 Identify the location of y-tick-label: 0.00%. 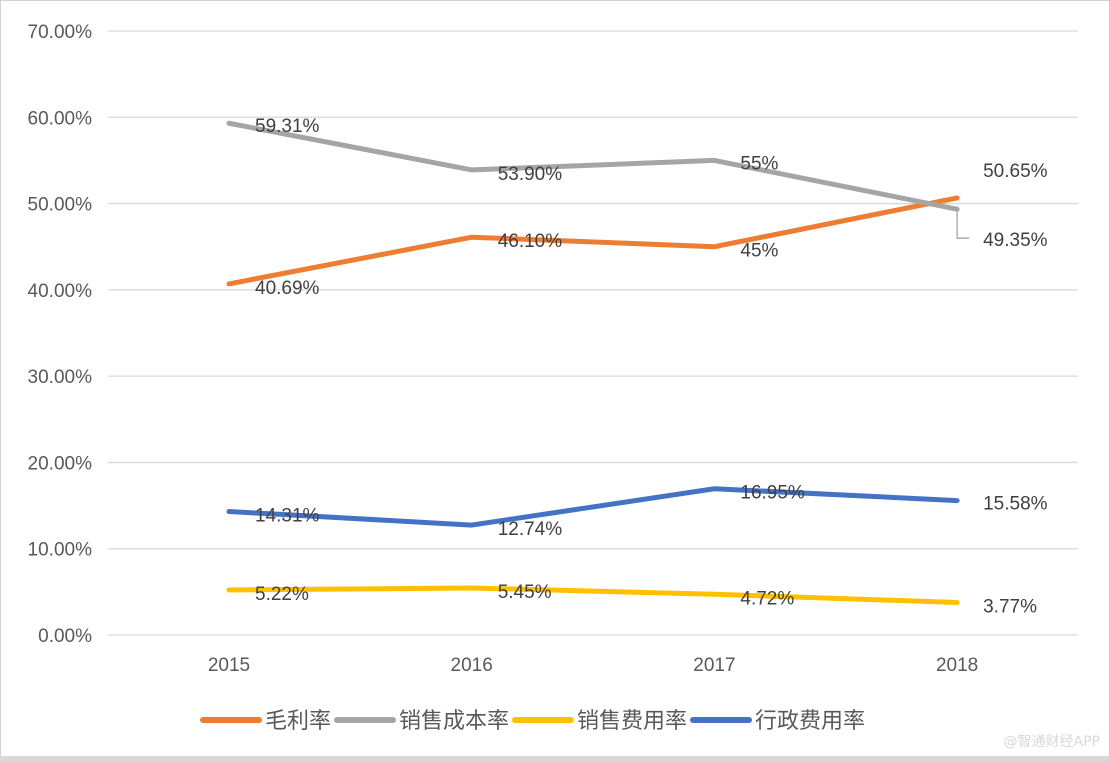
(65, 636).